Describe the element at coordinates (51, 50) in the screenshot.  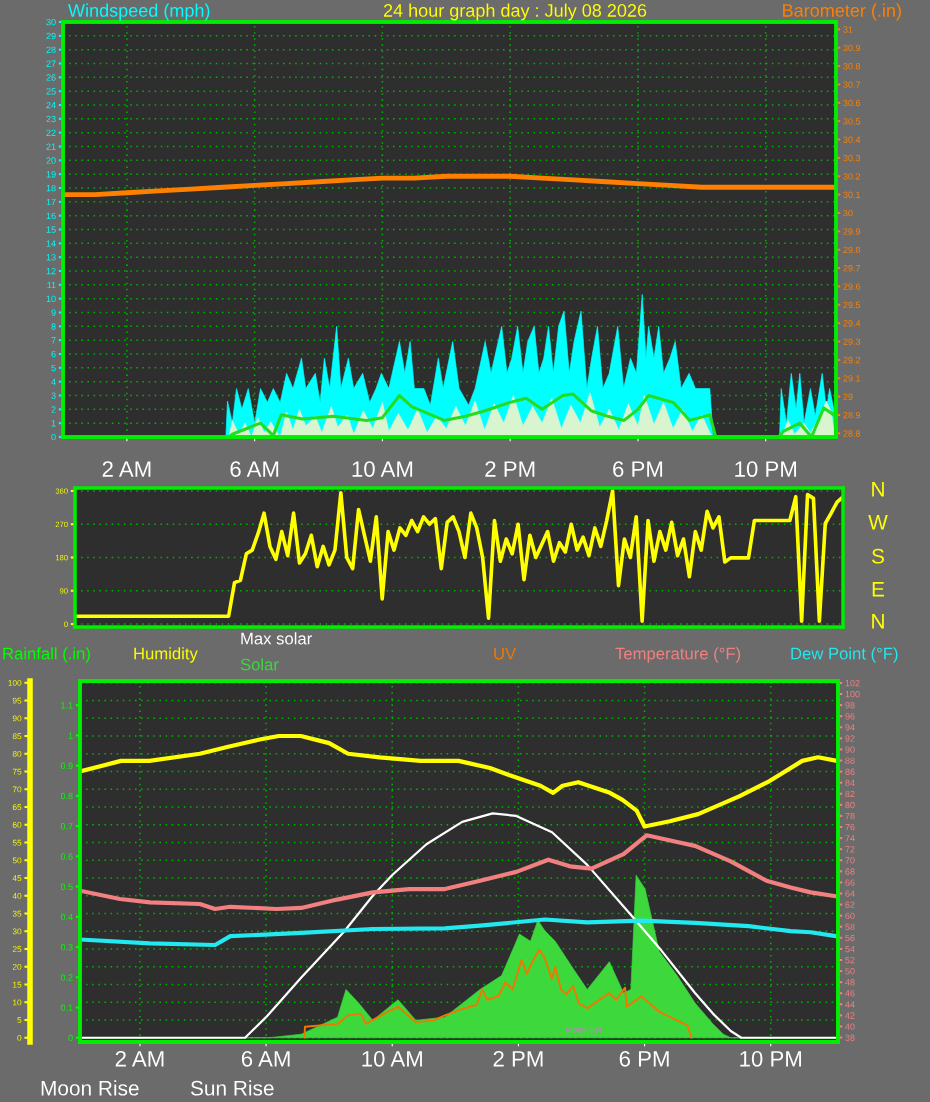
I see `y-tick-label: 28` at that location.